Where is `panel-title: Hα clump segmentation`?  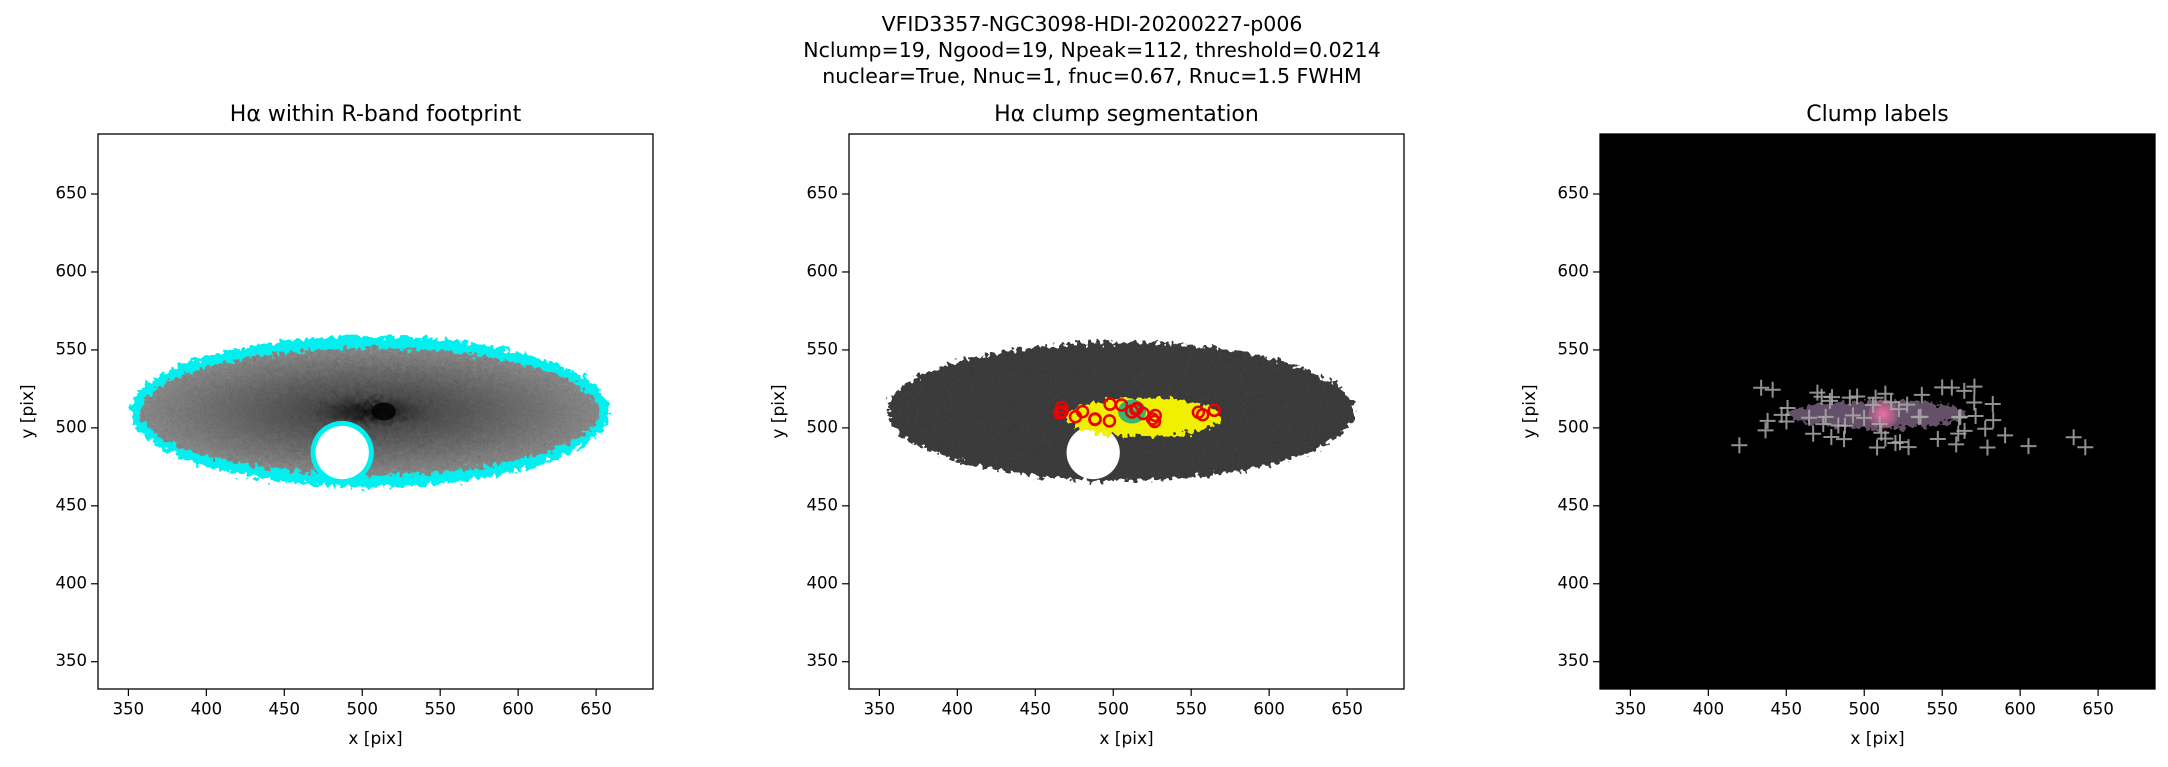
panel-title: Hα clump segmentation is located at coordinates (1126, 114).